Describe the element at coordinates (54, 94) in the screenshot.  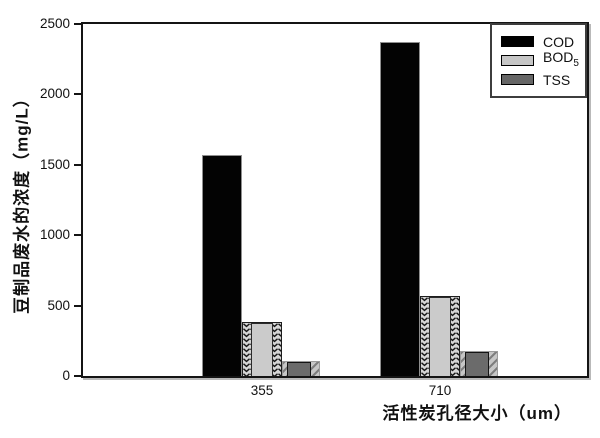
I see `y-tick-label: 2000` at that location.